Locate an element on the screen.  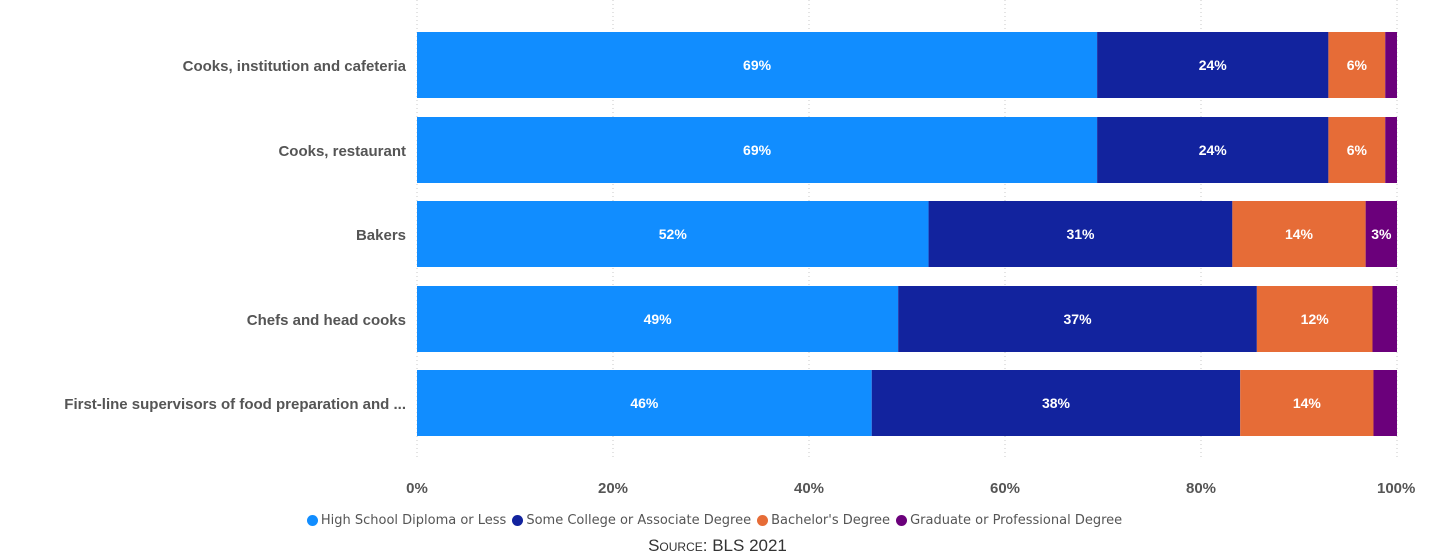
data-label: 12% is located at coordinates (1315, 319).